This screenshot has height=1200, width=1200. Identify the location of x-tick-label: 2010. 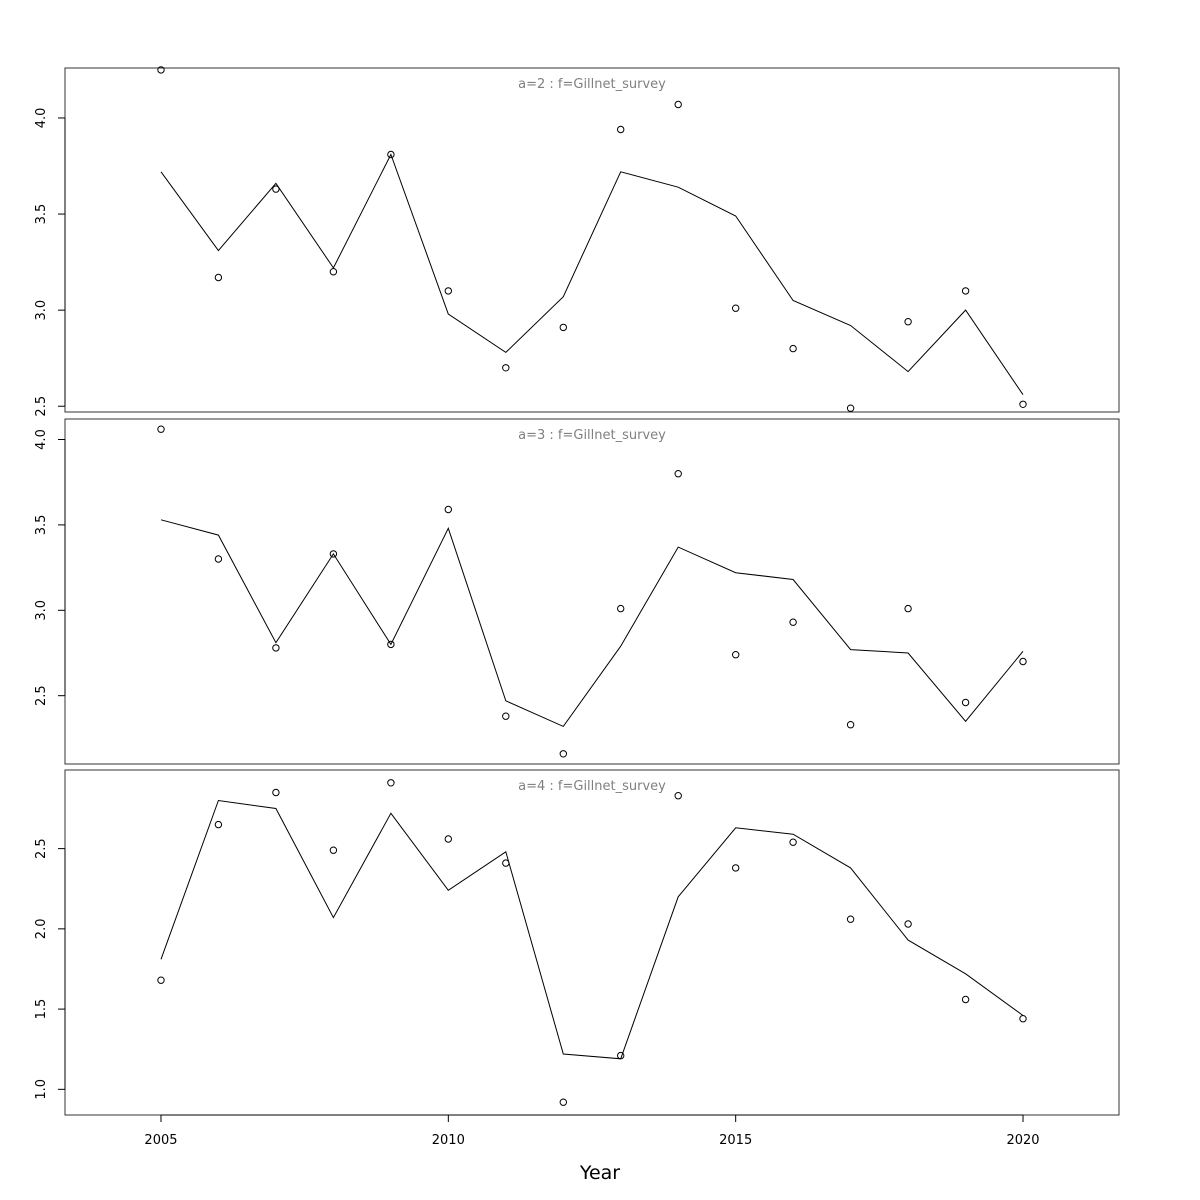
(448, 1140).